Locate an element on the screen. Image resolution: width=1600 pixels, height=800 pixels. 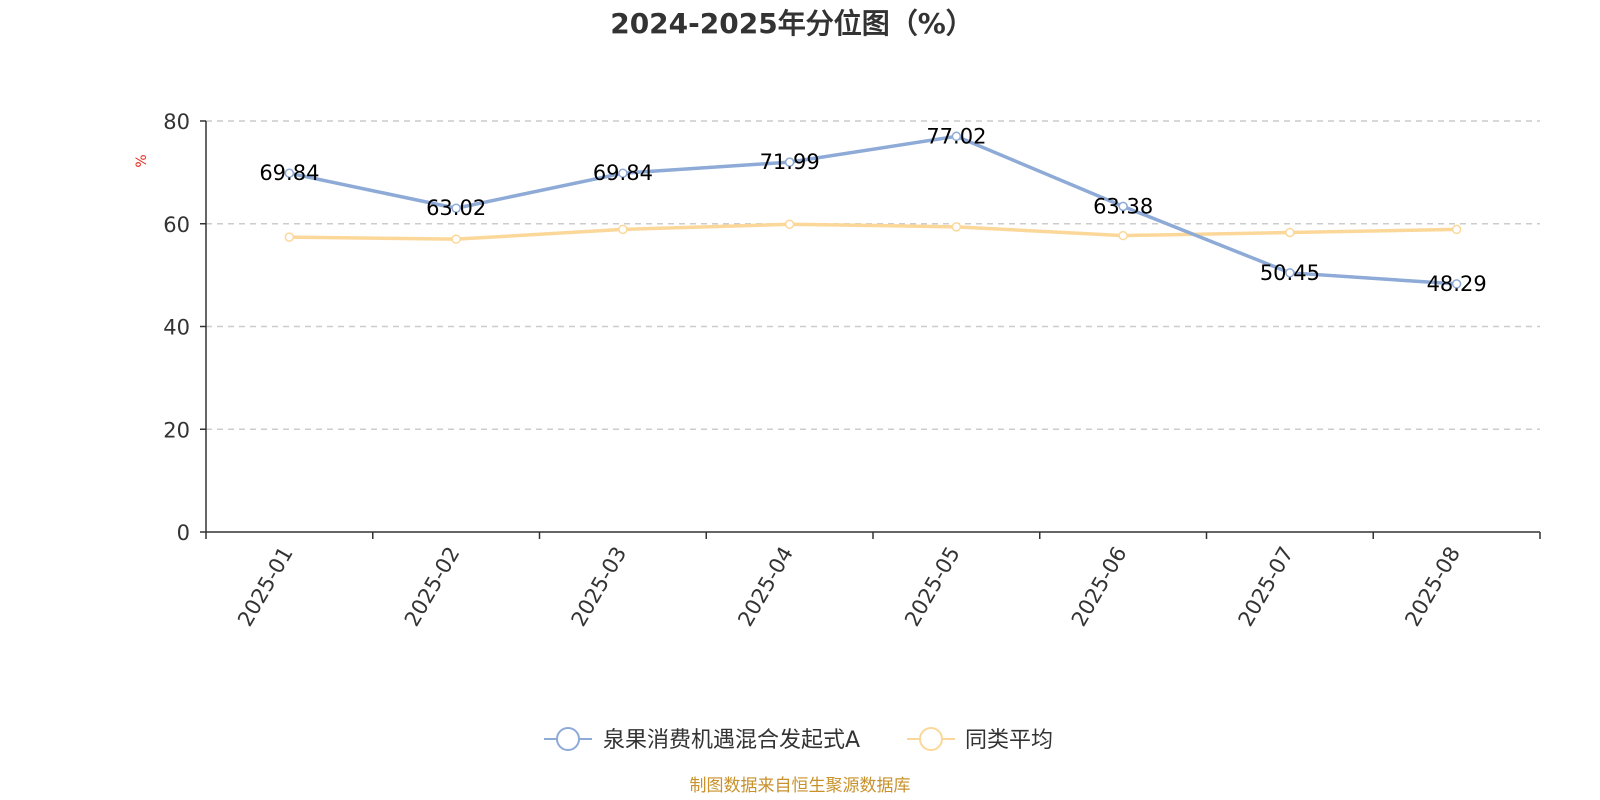
legend: 泉果消费机遇混合发起式A 同类平均 is located at coordinates (798, 740).